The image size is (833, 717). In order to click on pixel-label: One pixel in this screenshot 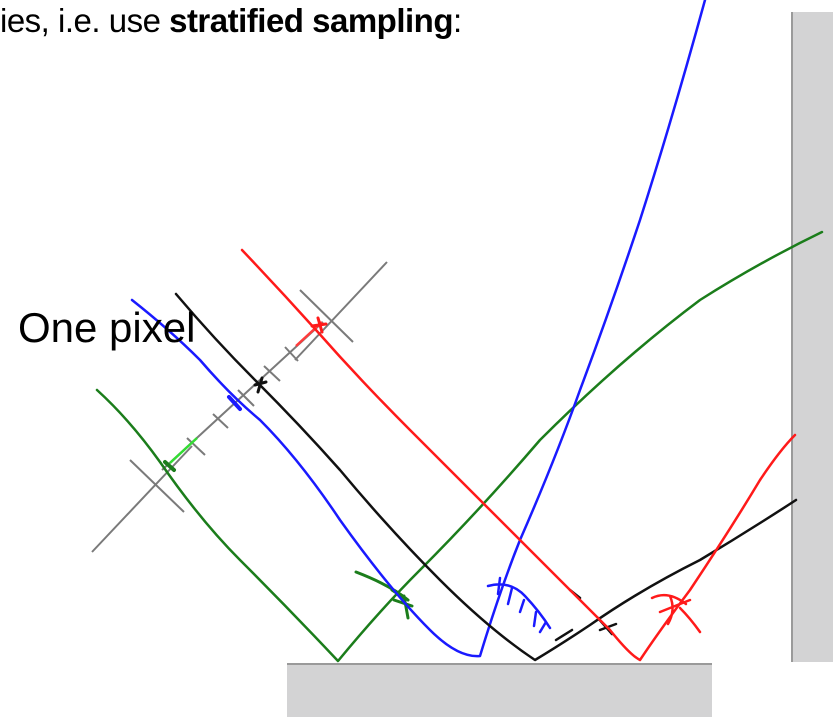, I will do `click(107, 327)`.